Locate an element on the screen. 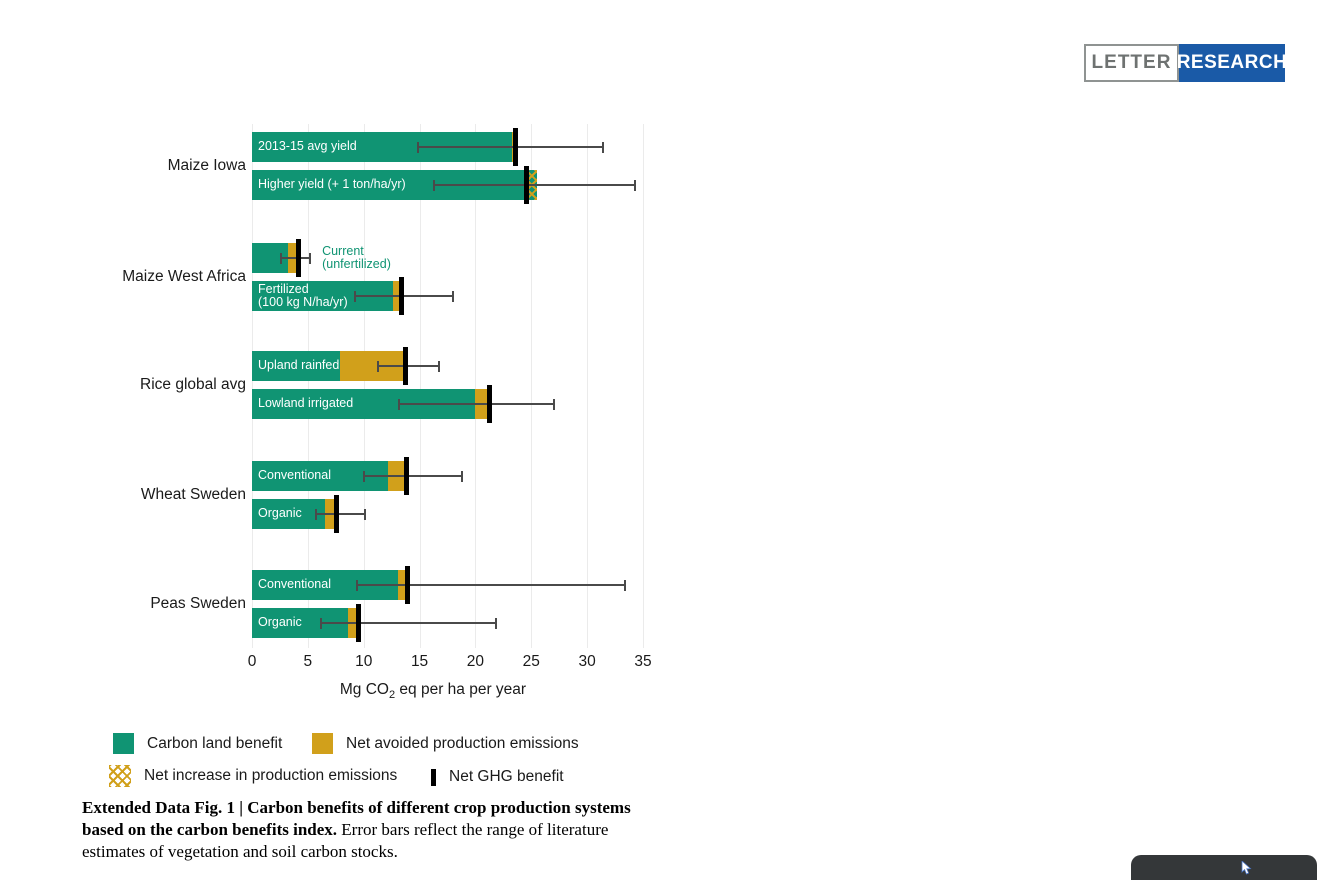  x-axis-label-text: Mg CO is located at coordinates (364, 689).